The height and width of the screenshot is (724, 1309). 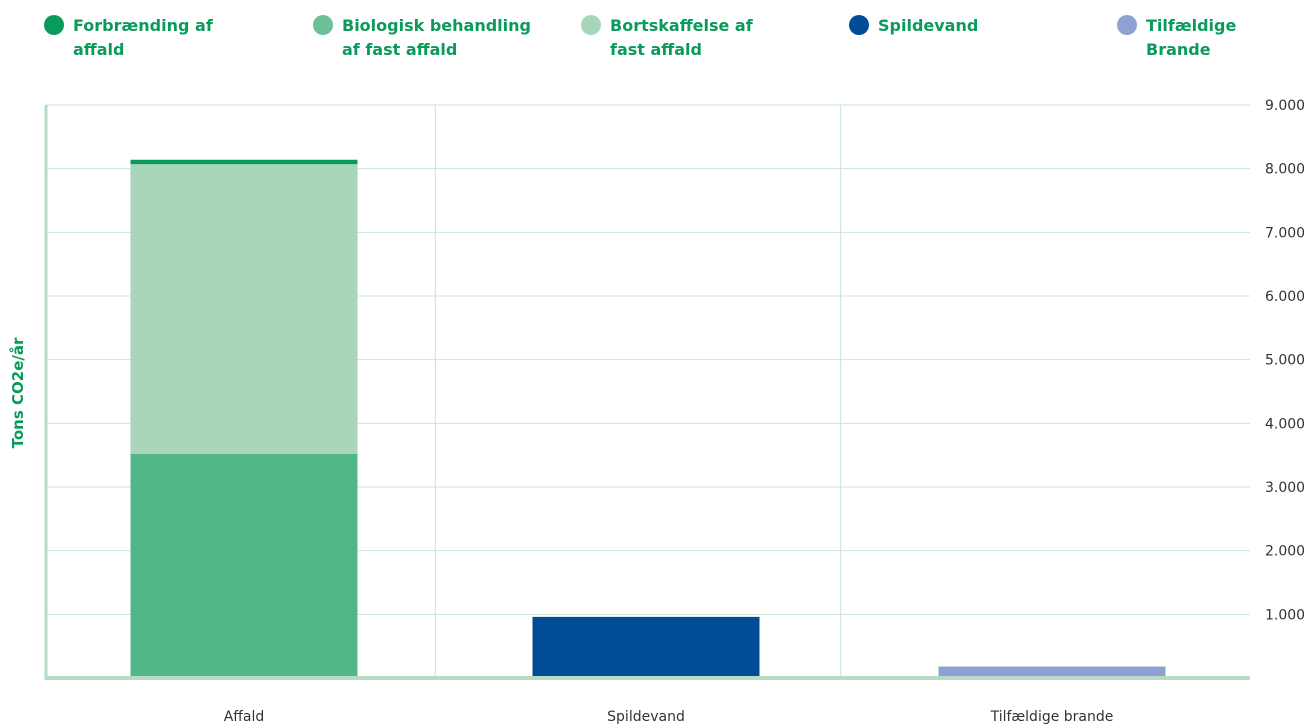 I want to click on y-tick-label-5: 6.000, so click(x=1285, y=297).